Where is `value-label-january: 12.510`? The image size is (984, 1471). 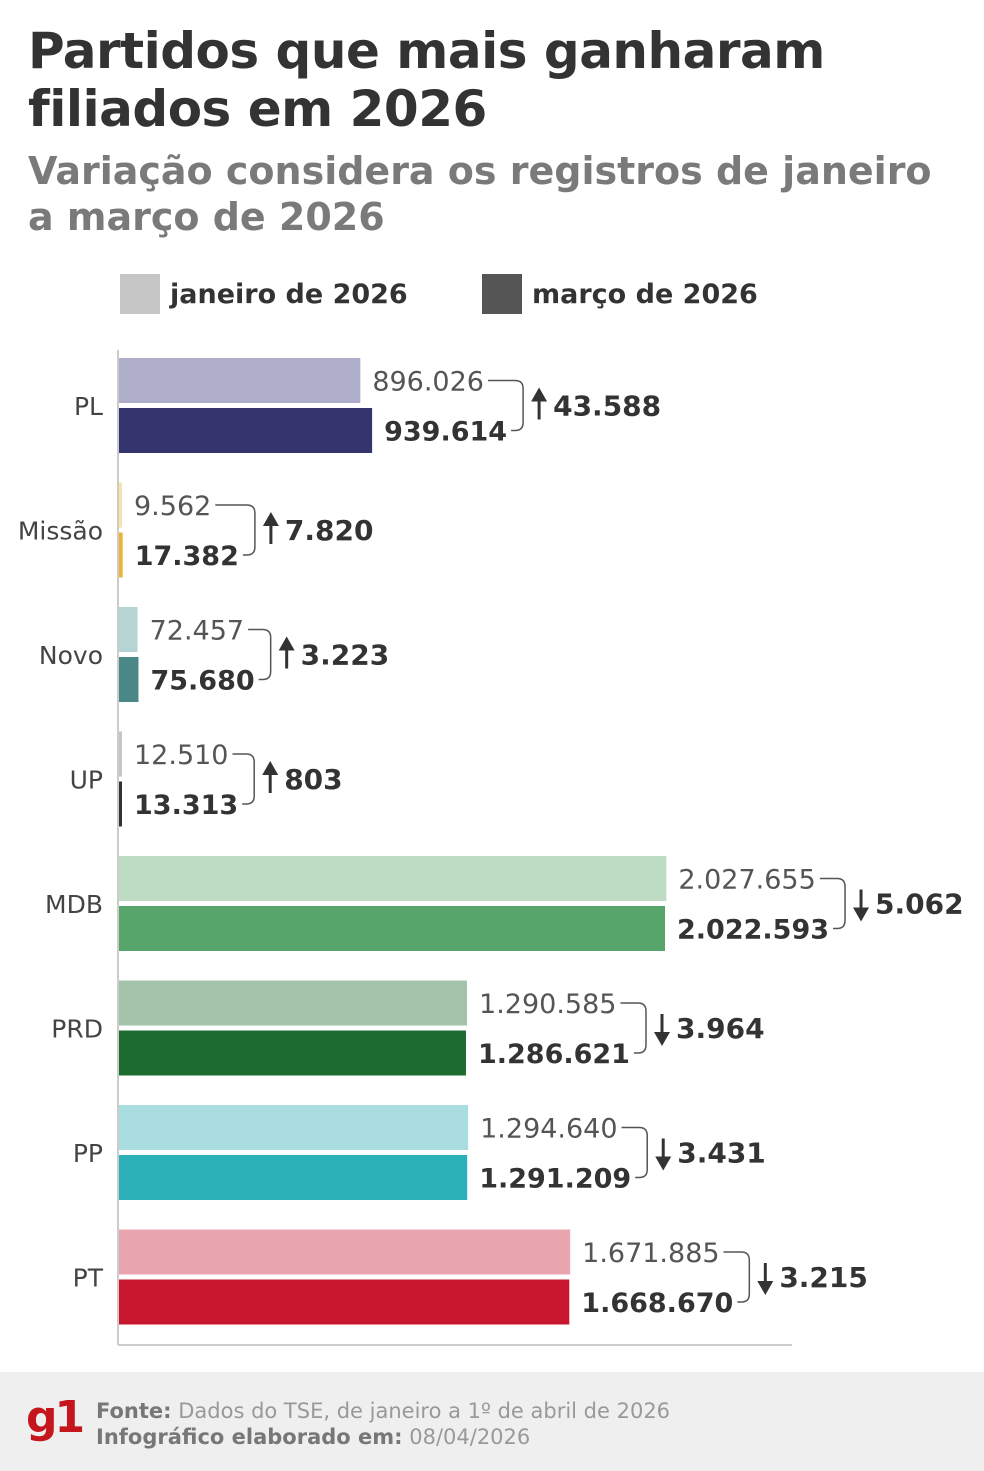
value-label-january: 12.510 is located at coordinates (181, 755).